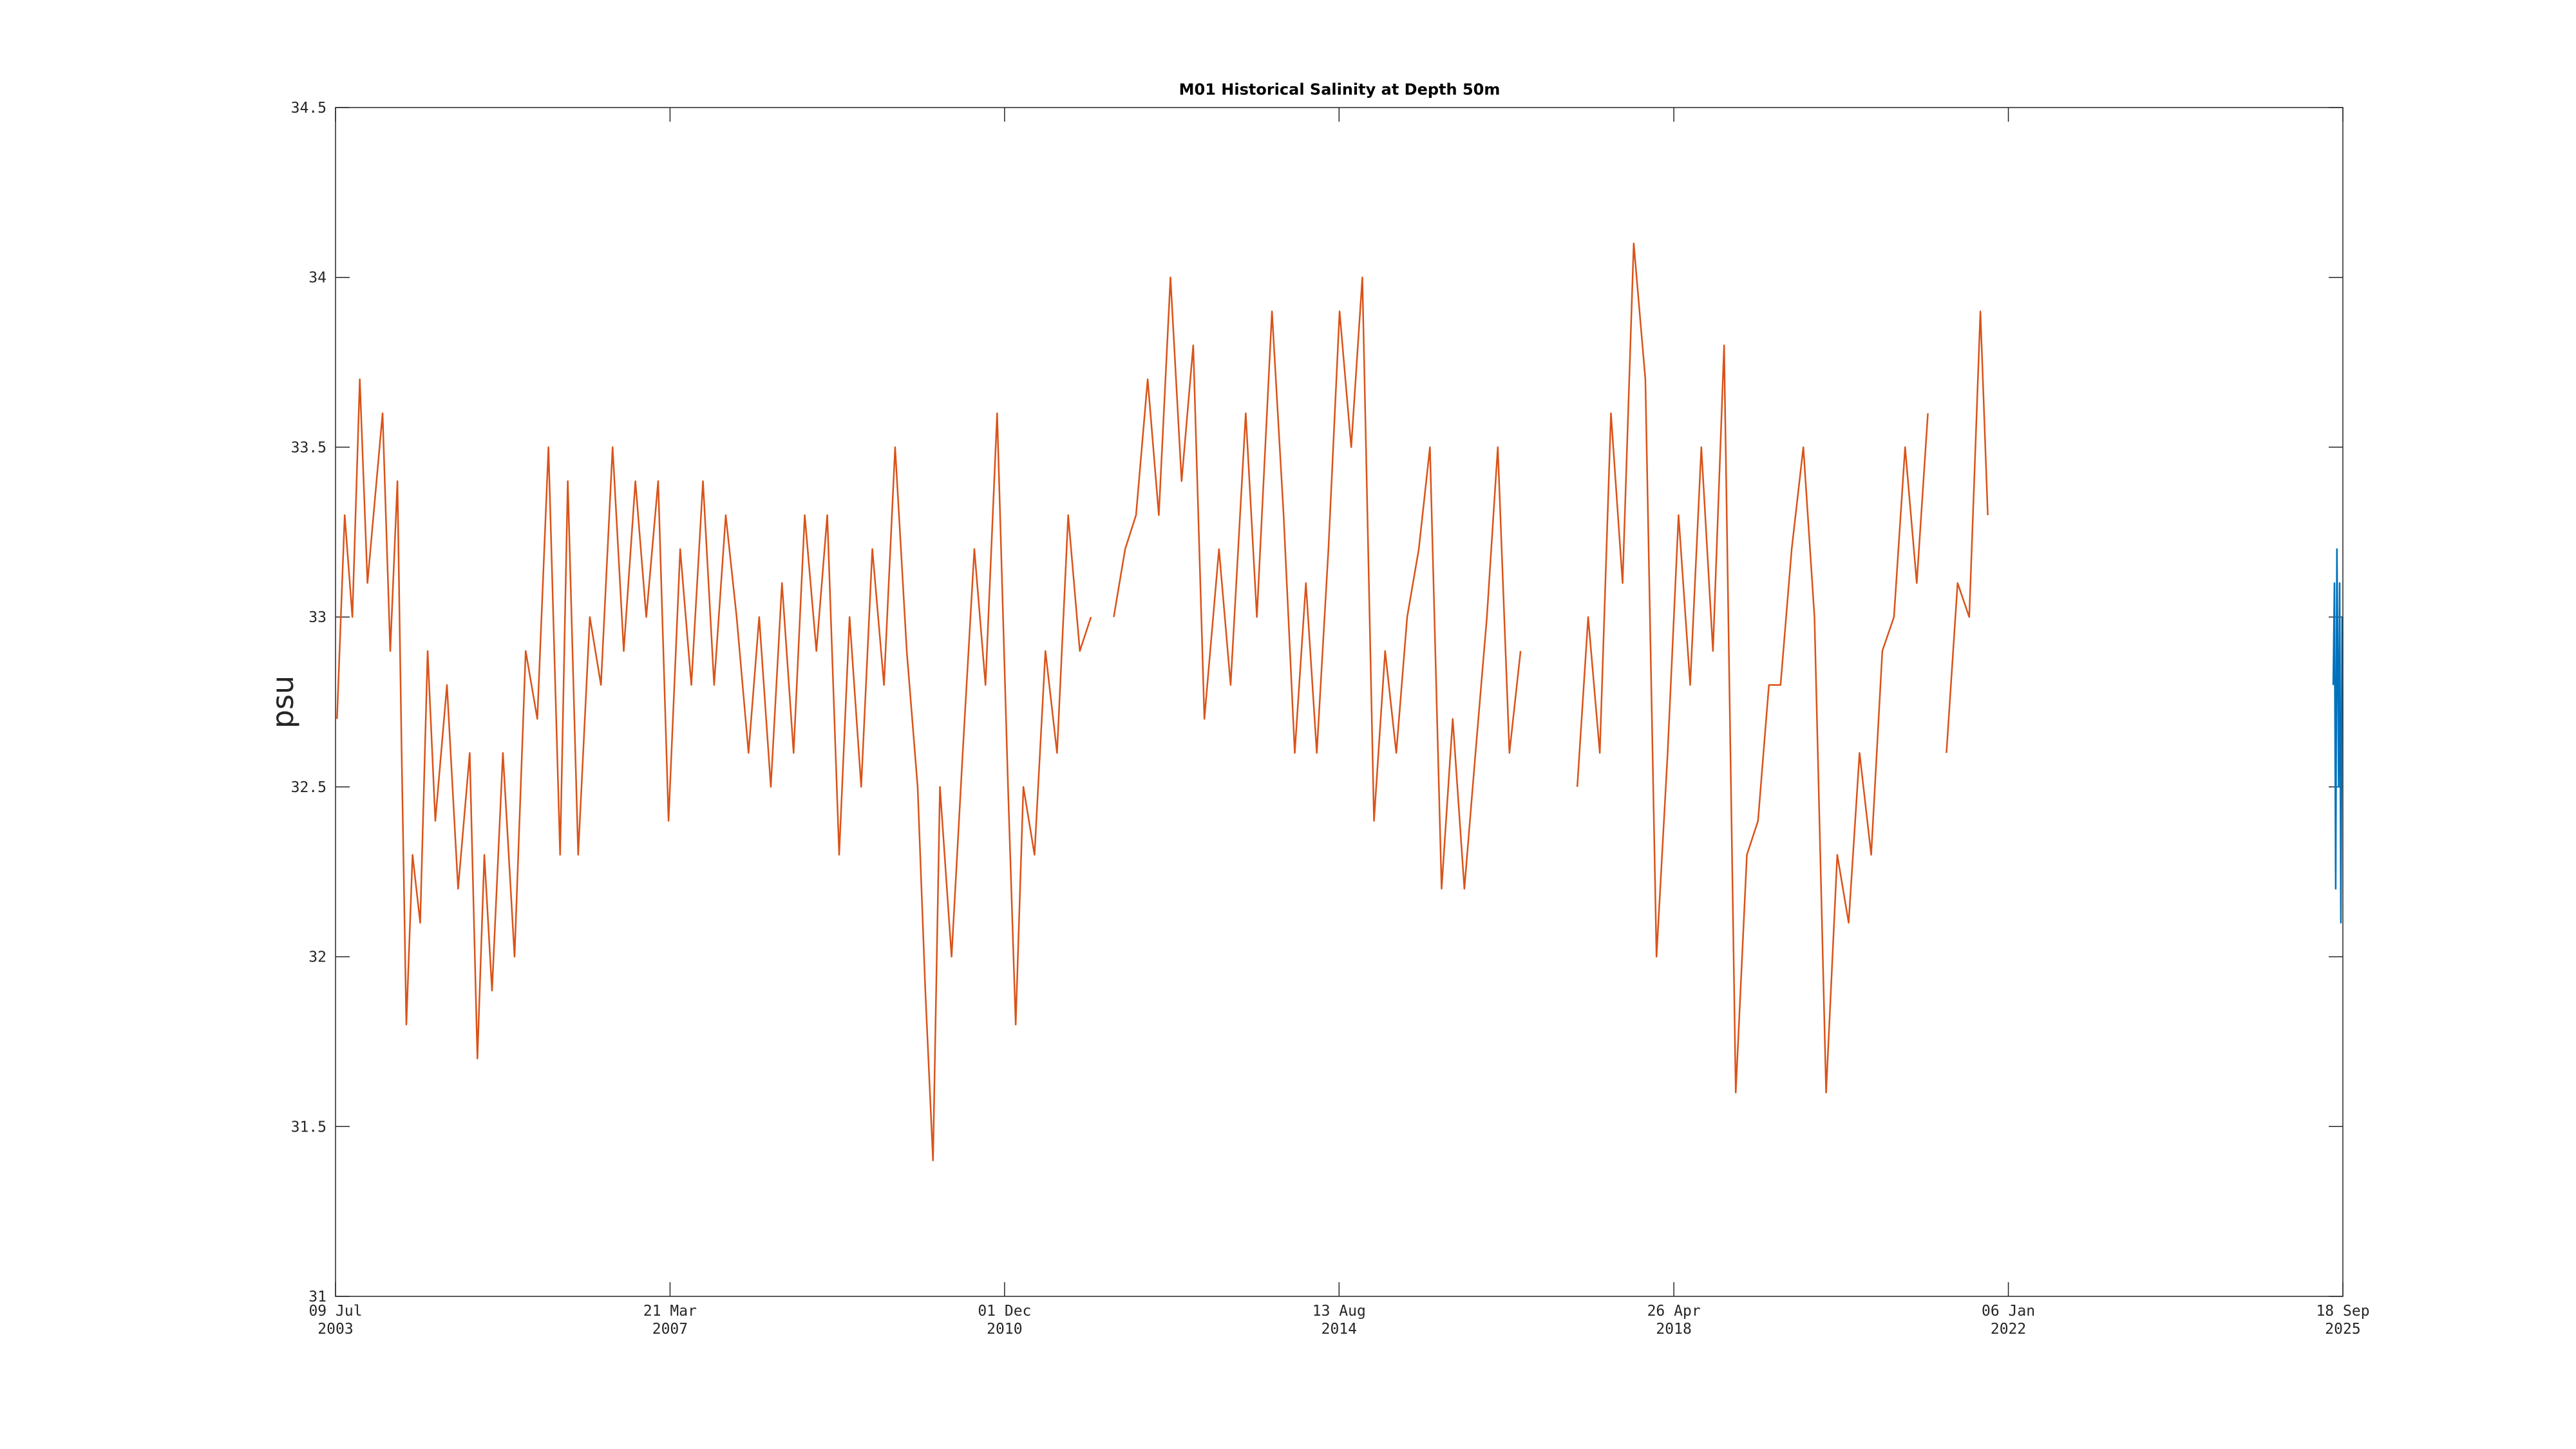  Describe the element at coordinates (309, 447) in the screenshot. I see `y-tick-label: 33.5` at that location.